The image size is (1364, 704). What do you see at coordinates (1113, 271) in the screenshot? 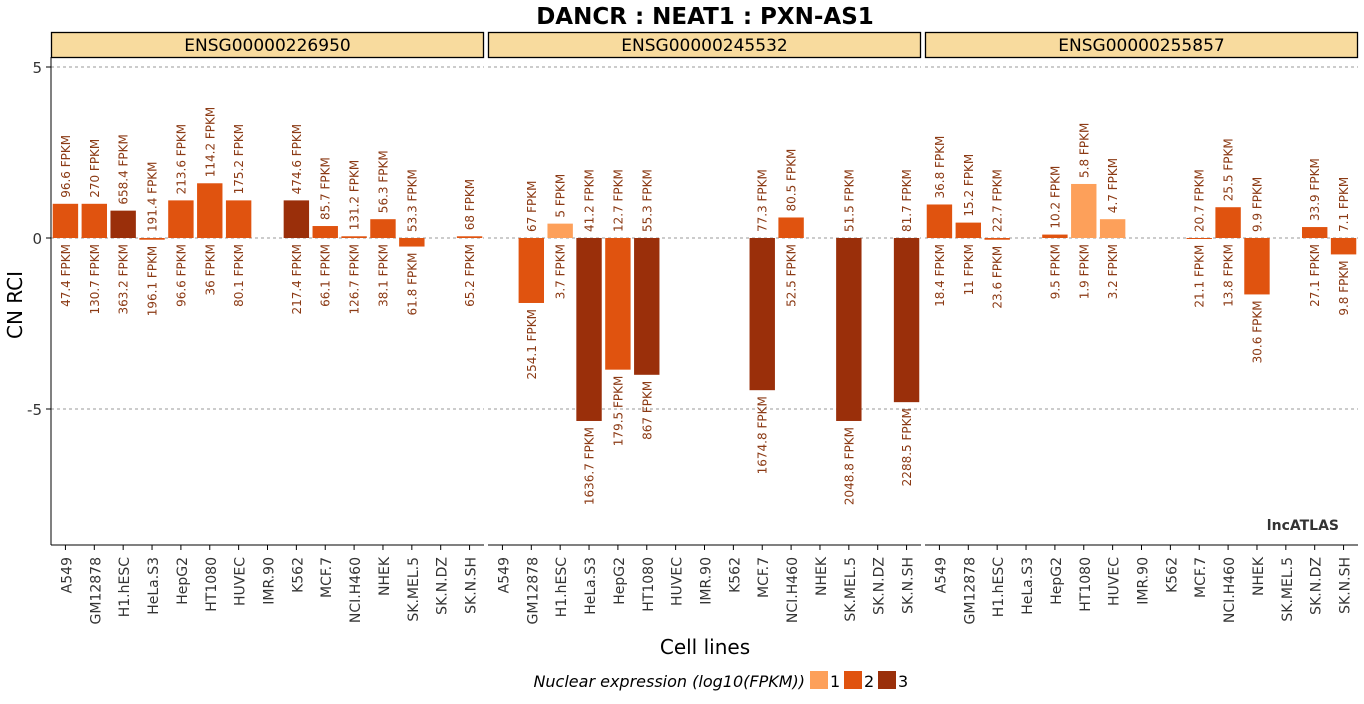
I see `data-label: 3.2 FPKM` at bounding box center [1113, 271].